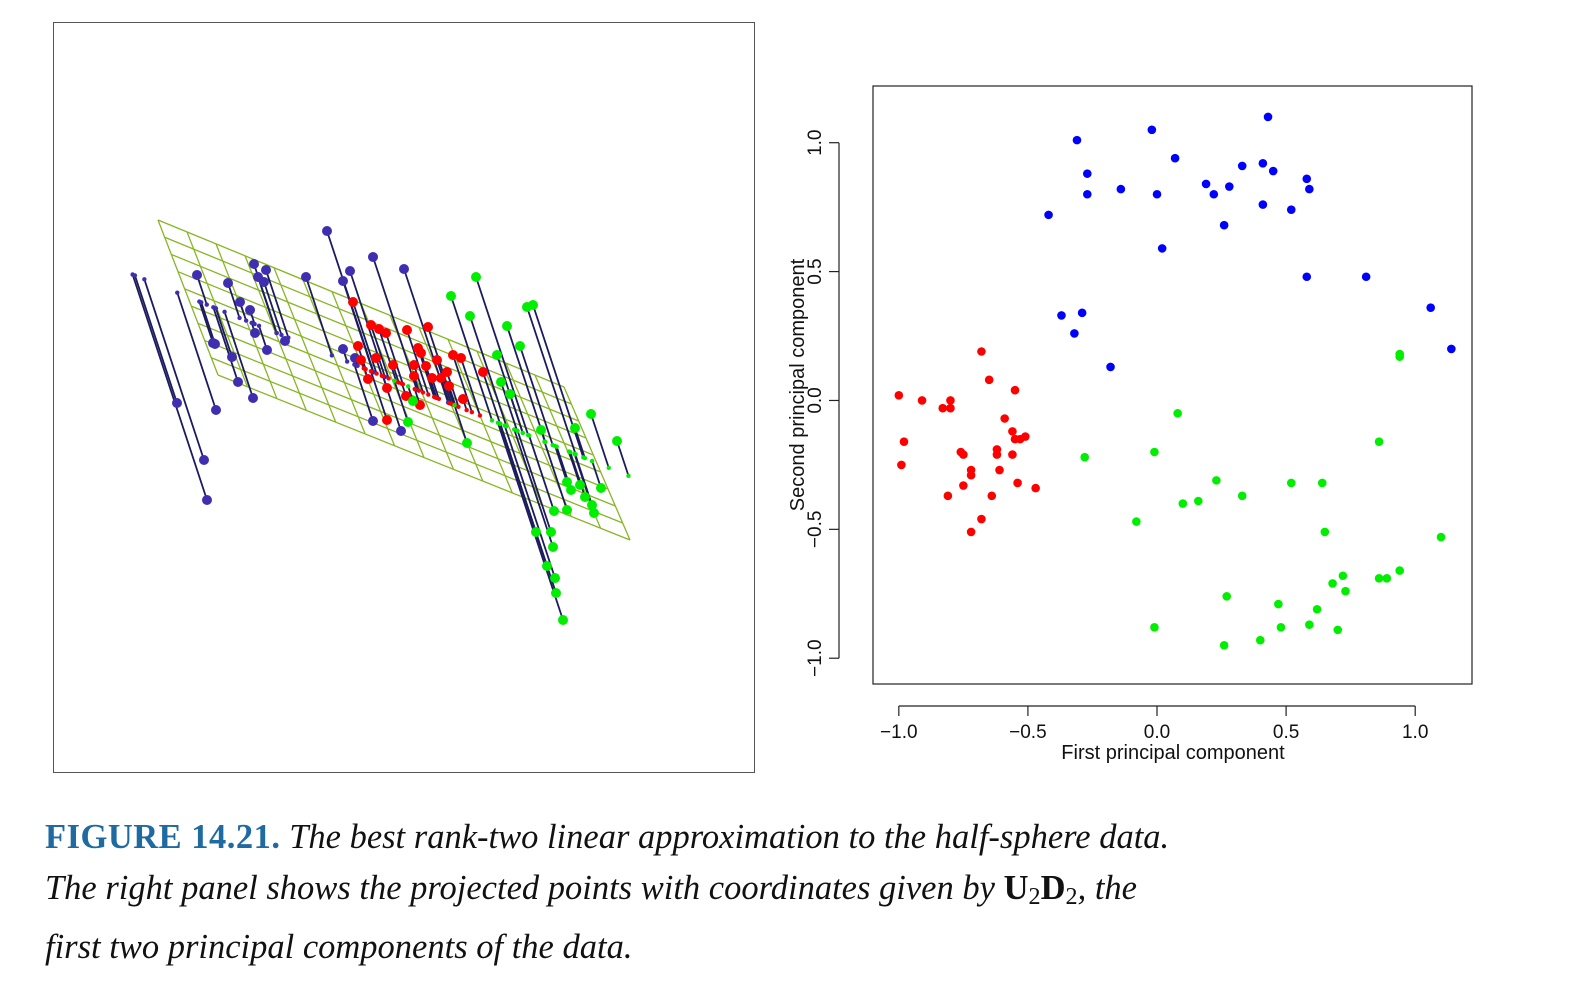  Describe the element at coordinates (1059, 889) in the screenshot. I see `math-d2: D2` at that location.